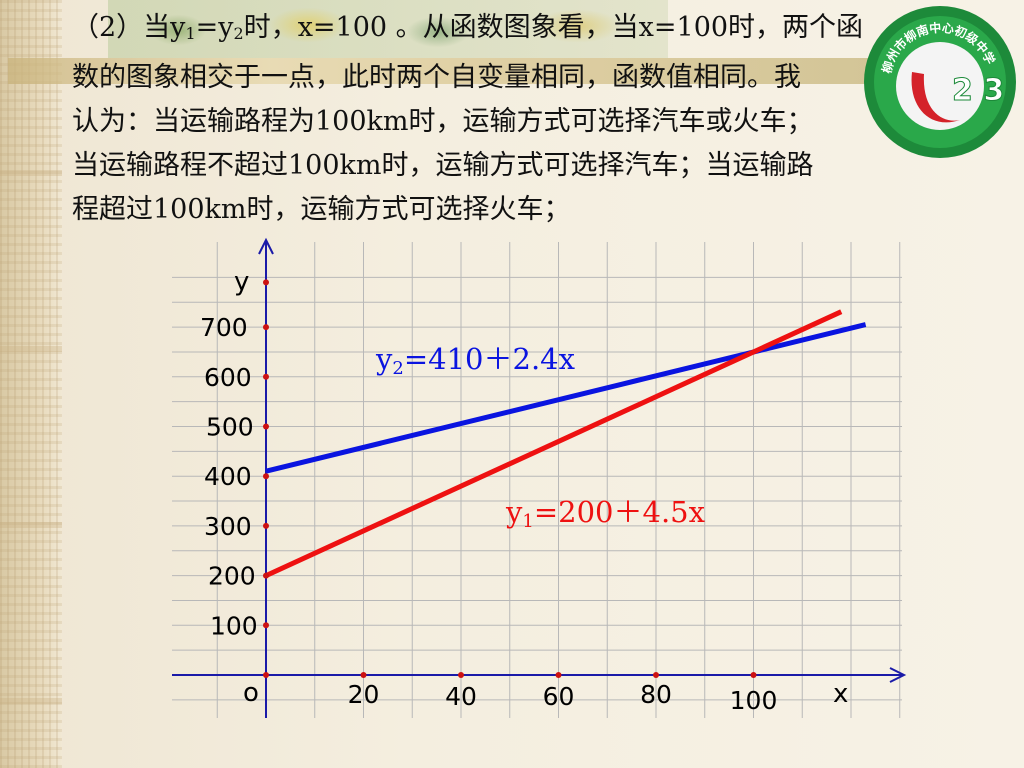  What do you see at coordinates (214, 27) in the screenshot?
I see `text-part: =y` at bounding box center [214, 27].